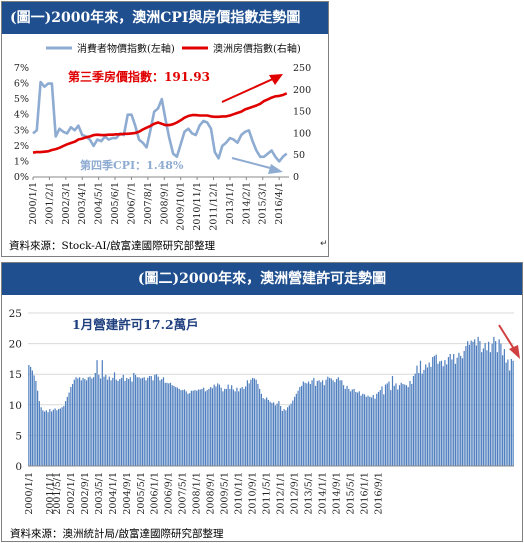  What do you see at coordinates (15, 345) in the screenshot?
I see `chart2-y-tick-label: 20` at bounding box center [15, 345].